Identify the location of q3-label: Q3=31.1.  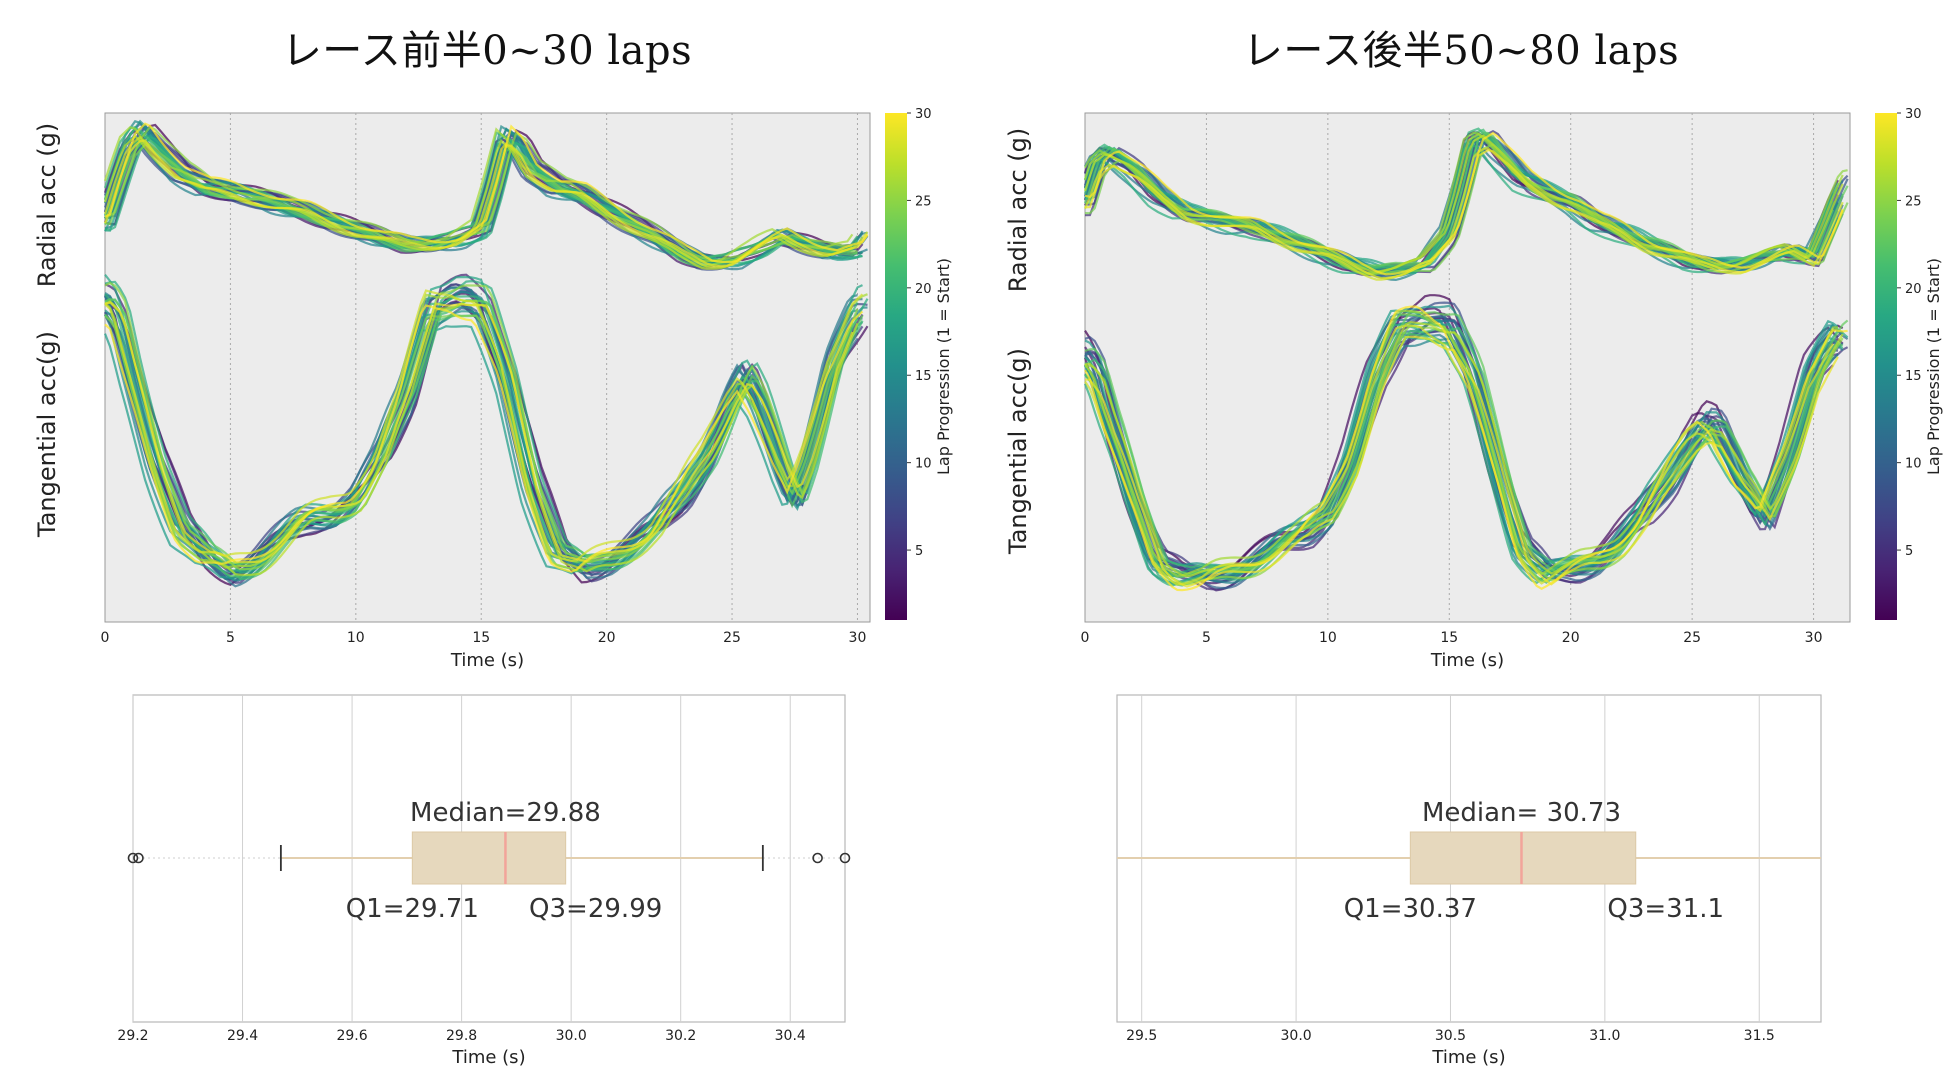
(1665, 909).